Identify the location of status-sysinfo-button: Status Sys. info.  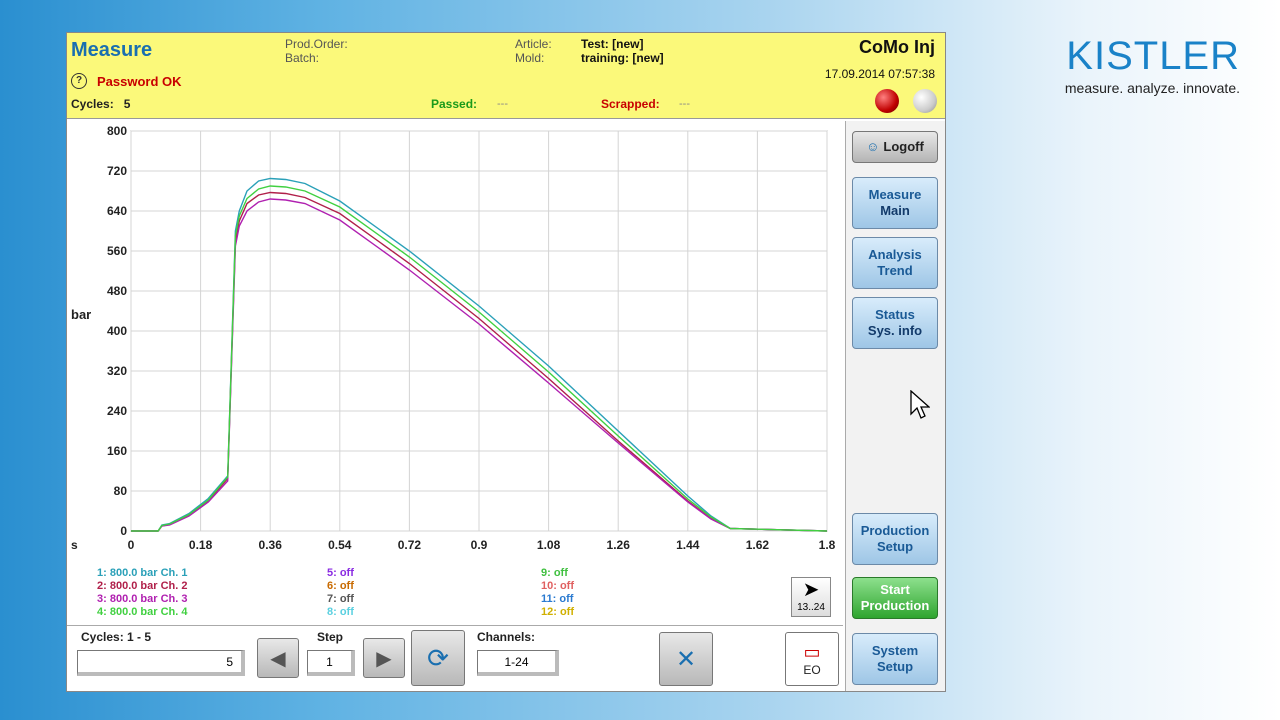
(895, 323).